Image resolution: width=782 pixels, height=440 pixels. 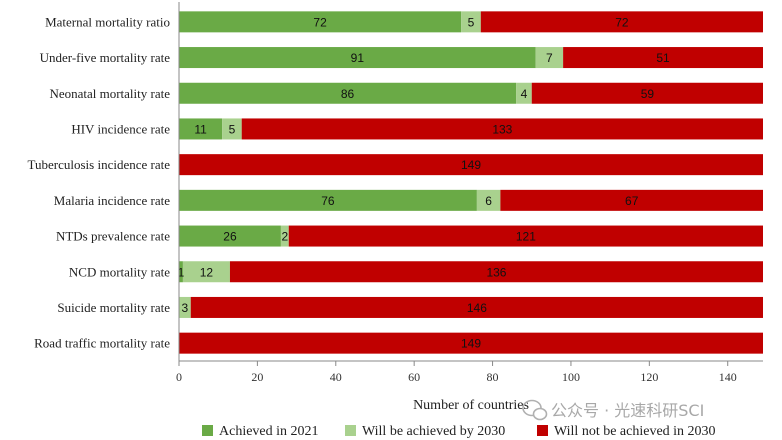 I want to click on data-label-not-achieved-neonatal-mortality-rate: 59, so click(x=648, y=94).